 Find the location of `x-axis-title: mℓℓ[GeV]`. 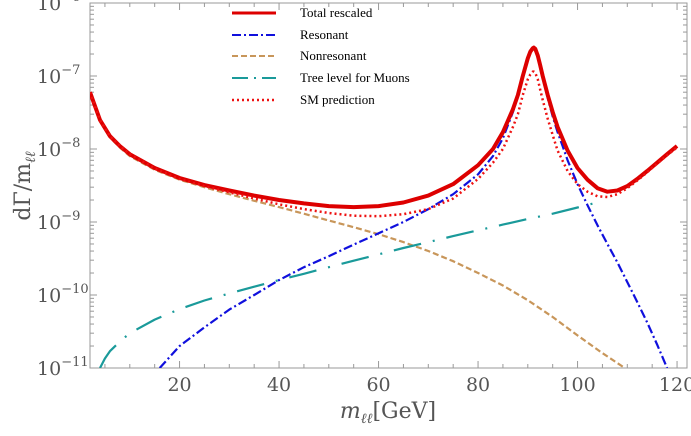

x-axis-title: mℓℓ[GeV] is located at coordinates (388, 413).